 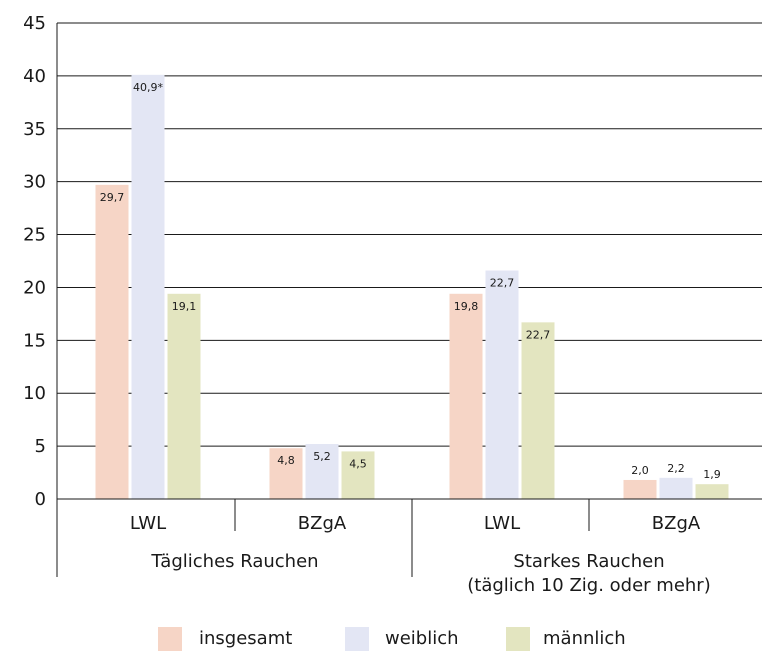 I want to click on y-tick-label: 15, so click(x=34, y=340).